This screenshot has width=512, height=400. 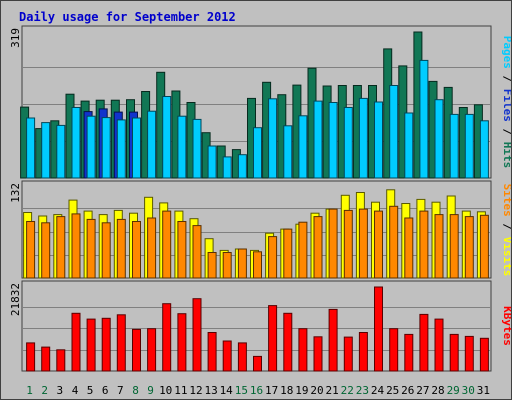 I want to click on x-tick-label-8: 8, so click(x=135, y=390).